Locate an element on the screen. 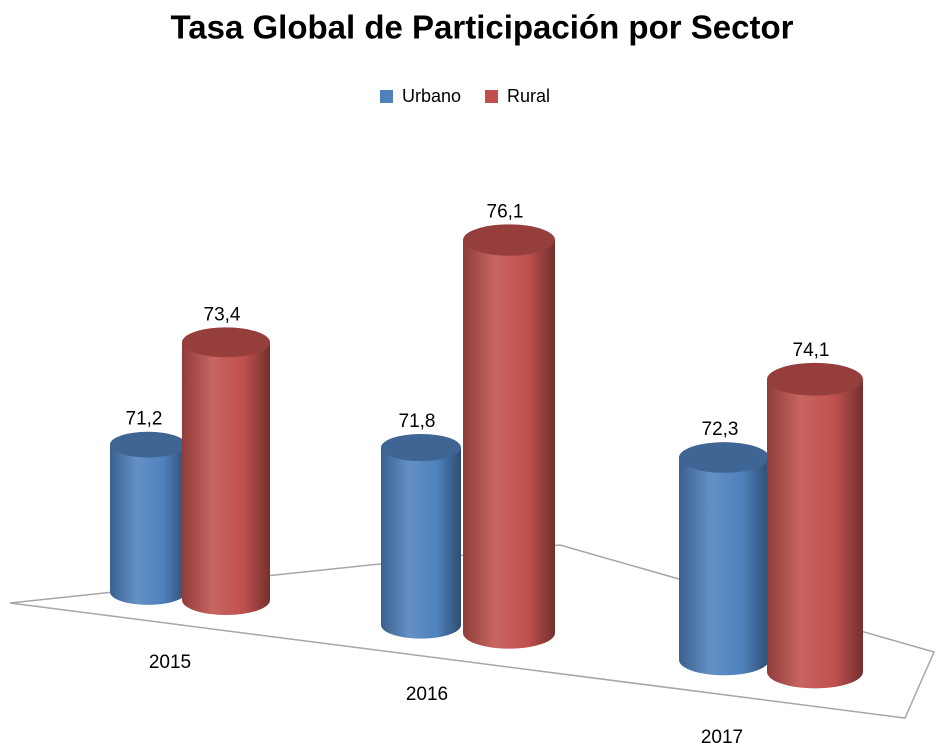 The height and width of the screenshot is (749, 936). legend-label: Urbano is located at coordinates (431, 96).